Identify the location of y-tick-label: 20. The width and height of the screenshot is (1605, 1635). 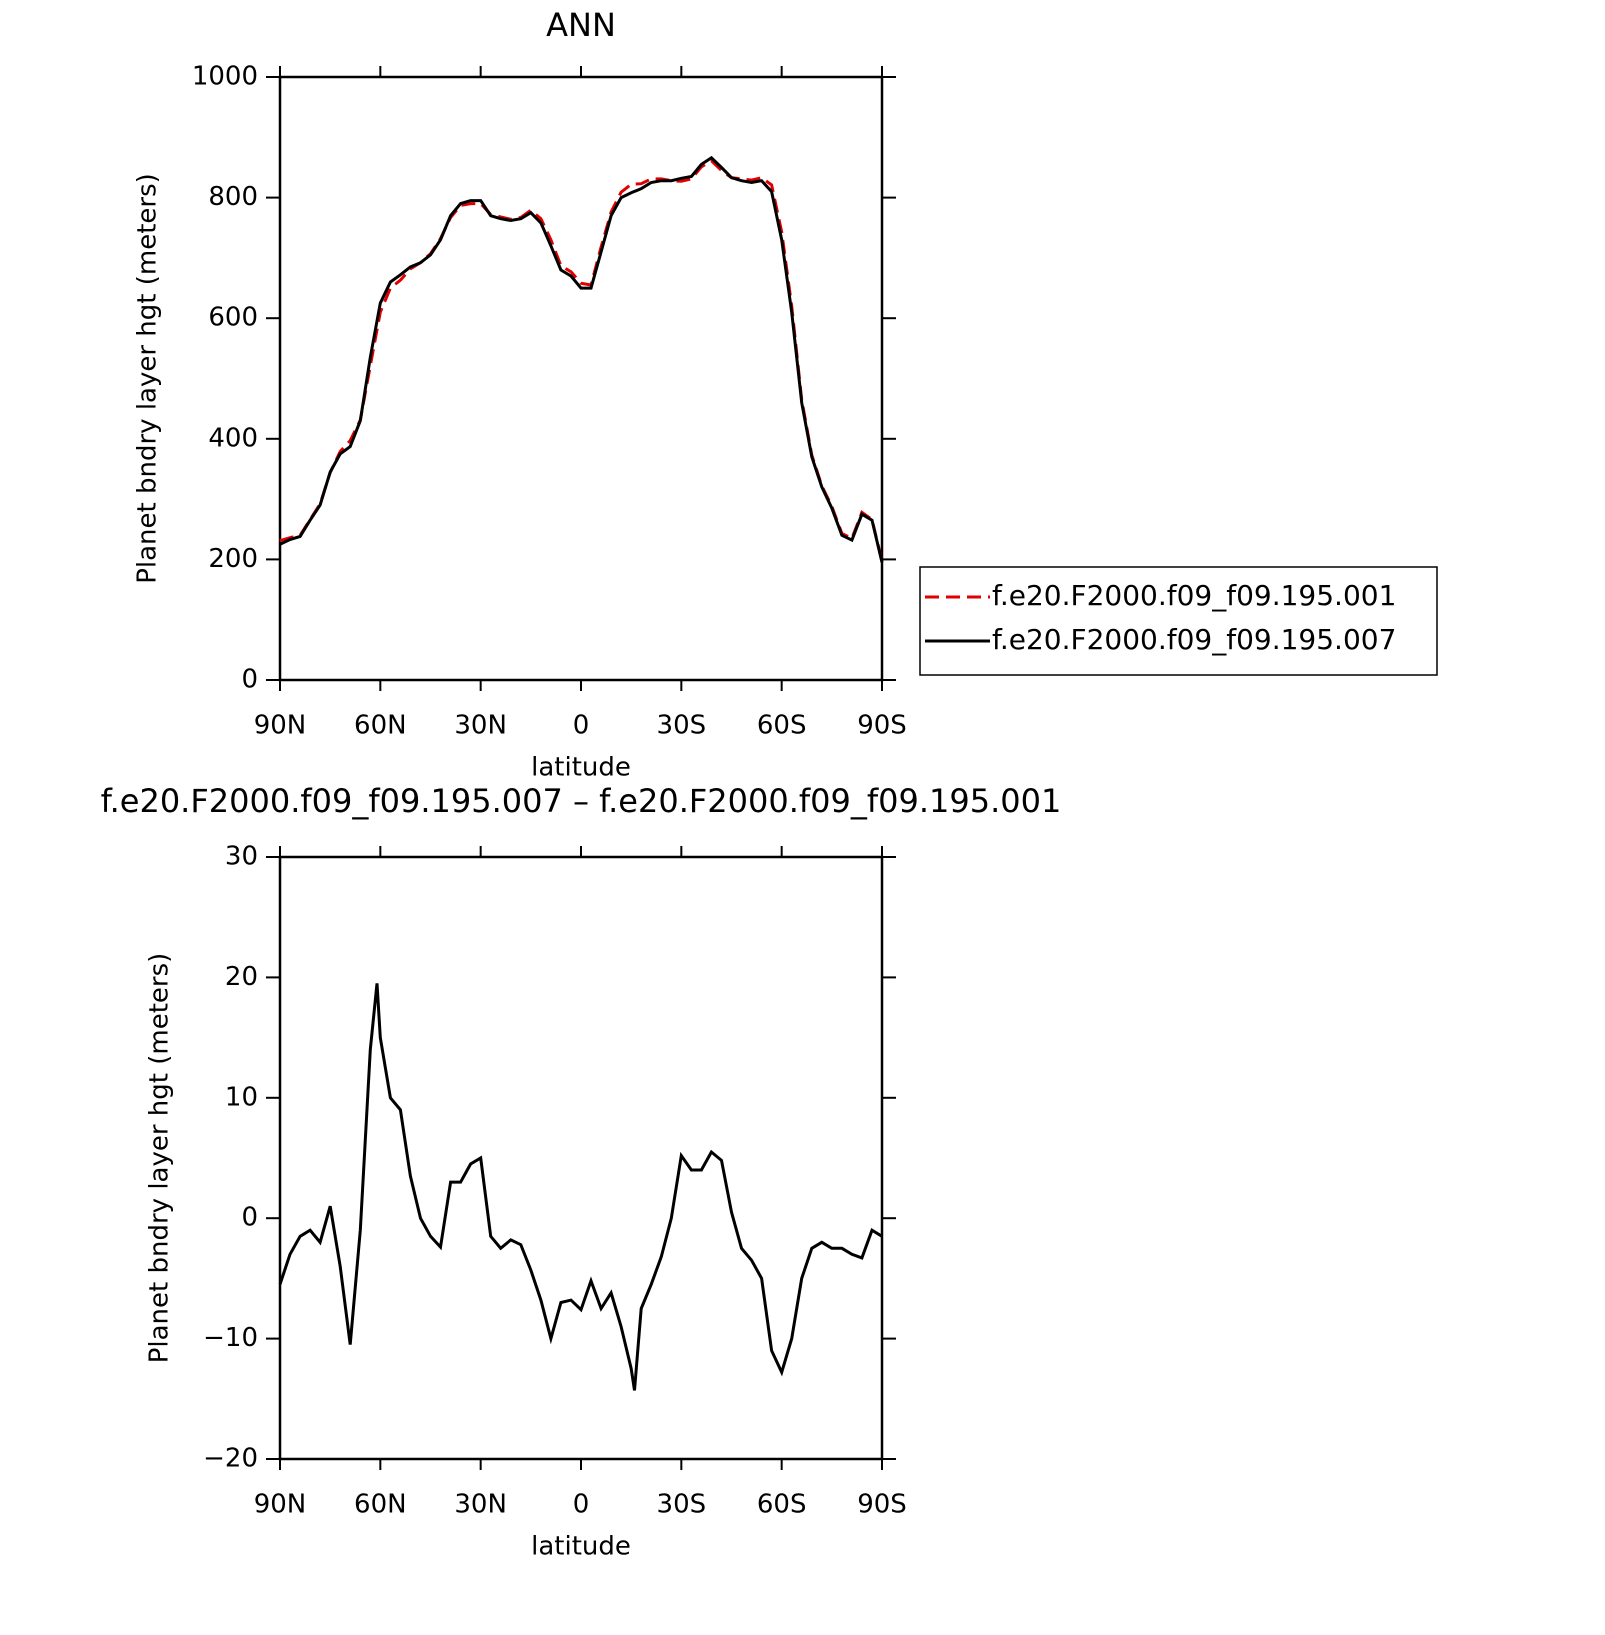
(241, 977).